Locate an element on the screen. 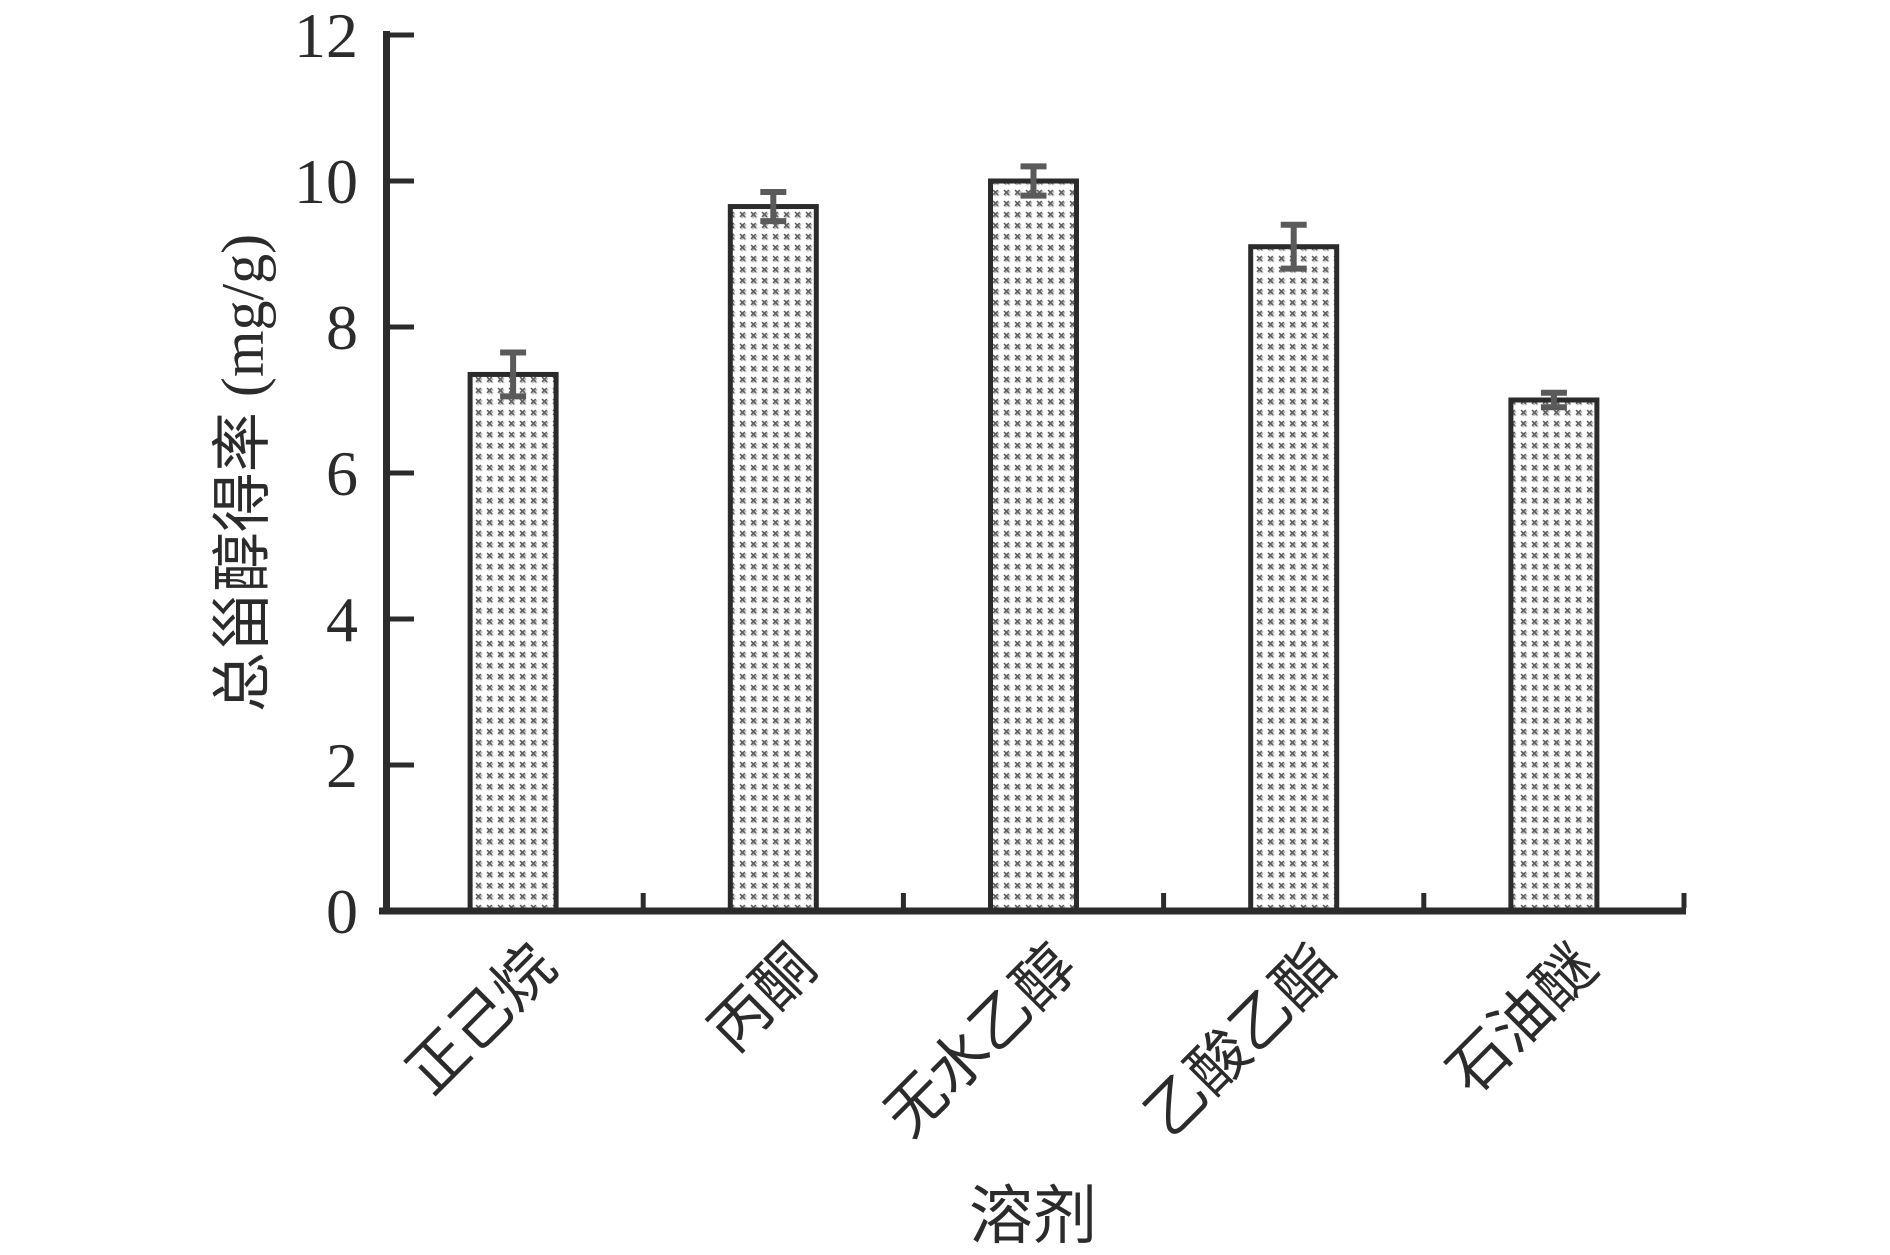 The height and width of the screenshot is (1255, 1890). x-category-label: 丙酮 is located at coordinates (763, 999).